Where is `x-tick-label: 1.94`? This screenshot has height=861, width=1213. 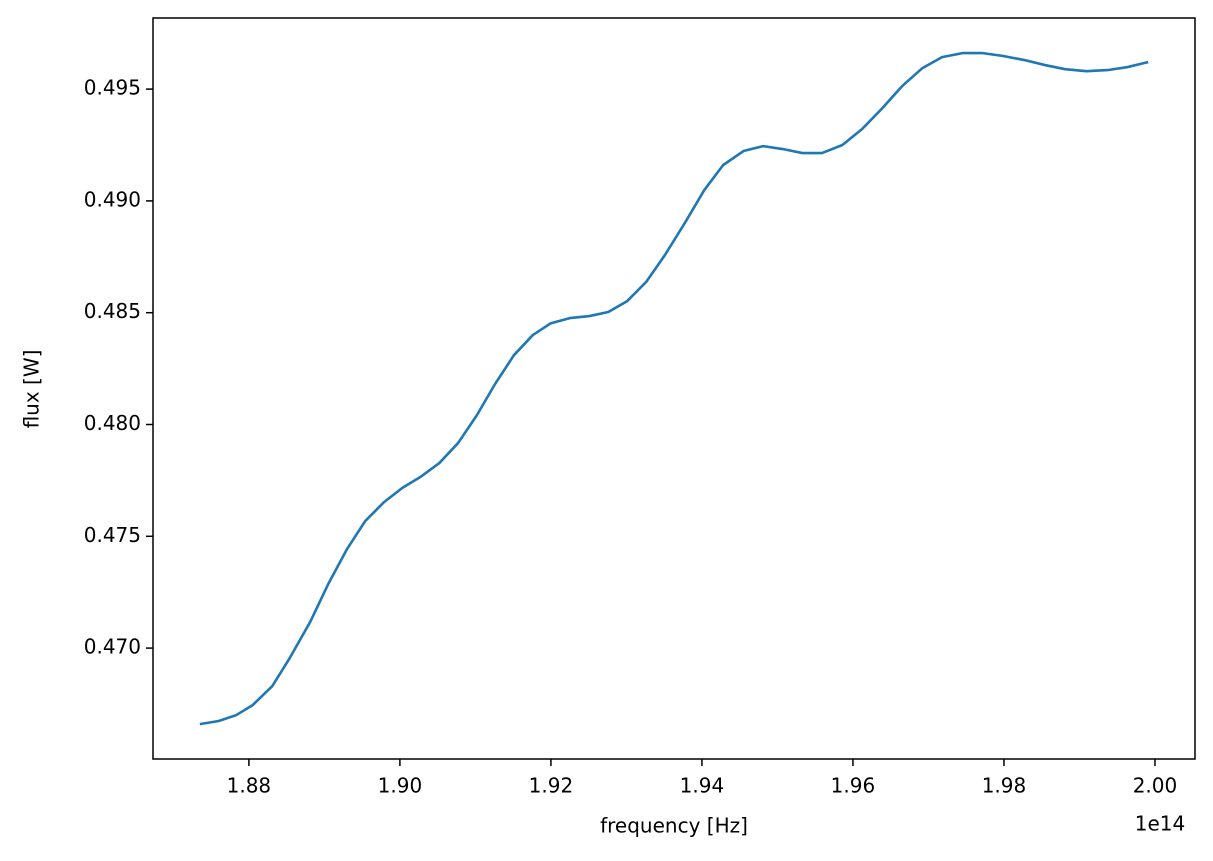
x-tick-label: 1.94 is located at coordinates (702, 786).